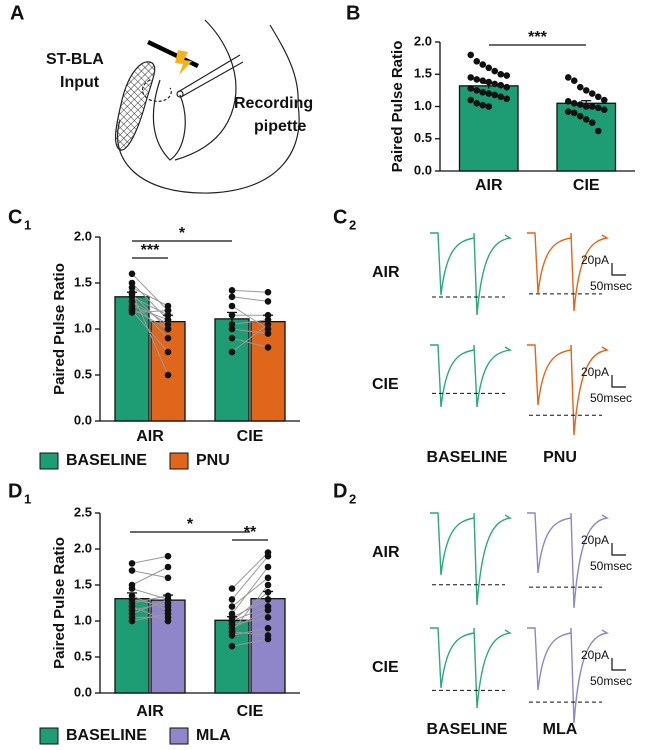 Image resolution: width=646 pixels, height=750 pixels. I want to click on row-label: CIE, so click(385, 667).